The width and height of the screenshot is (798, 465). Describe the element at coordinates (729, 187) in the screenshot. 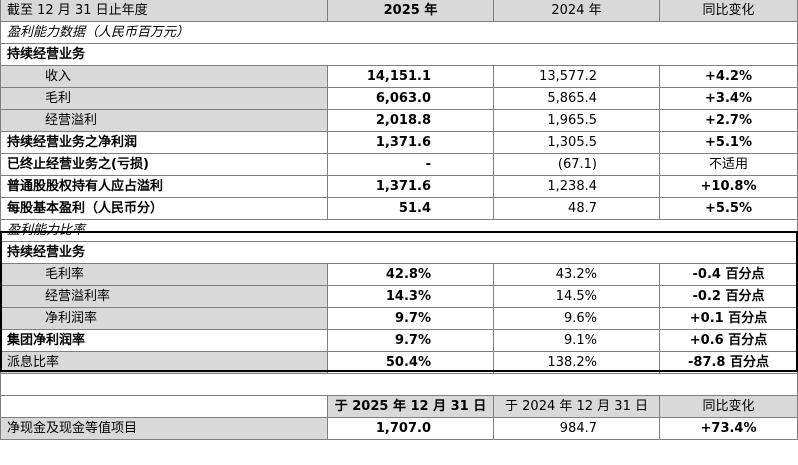

I see `value-change: +10.8%` at that location.